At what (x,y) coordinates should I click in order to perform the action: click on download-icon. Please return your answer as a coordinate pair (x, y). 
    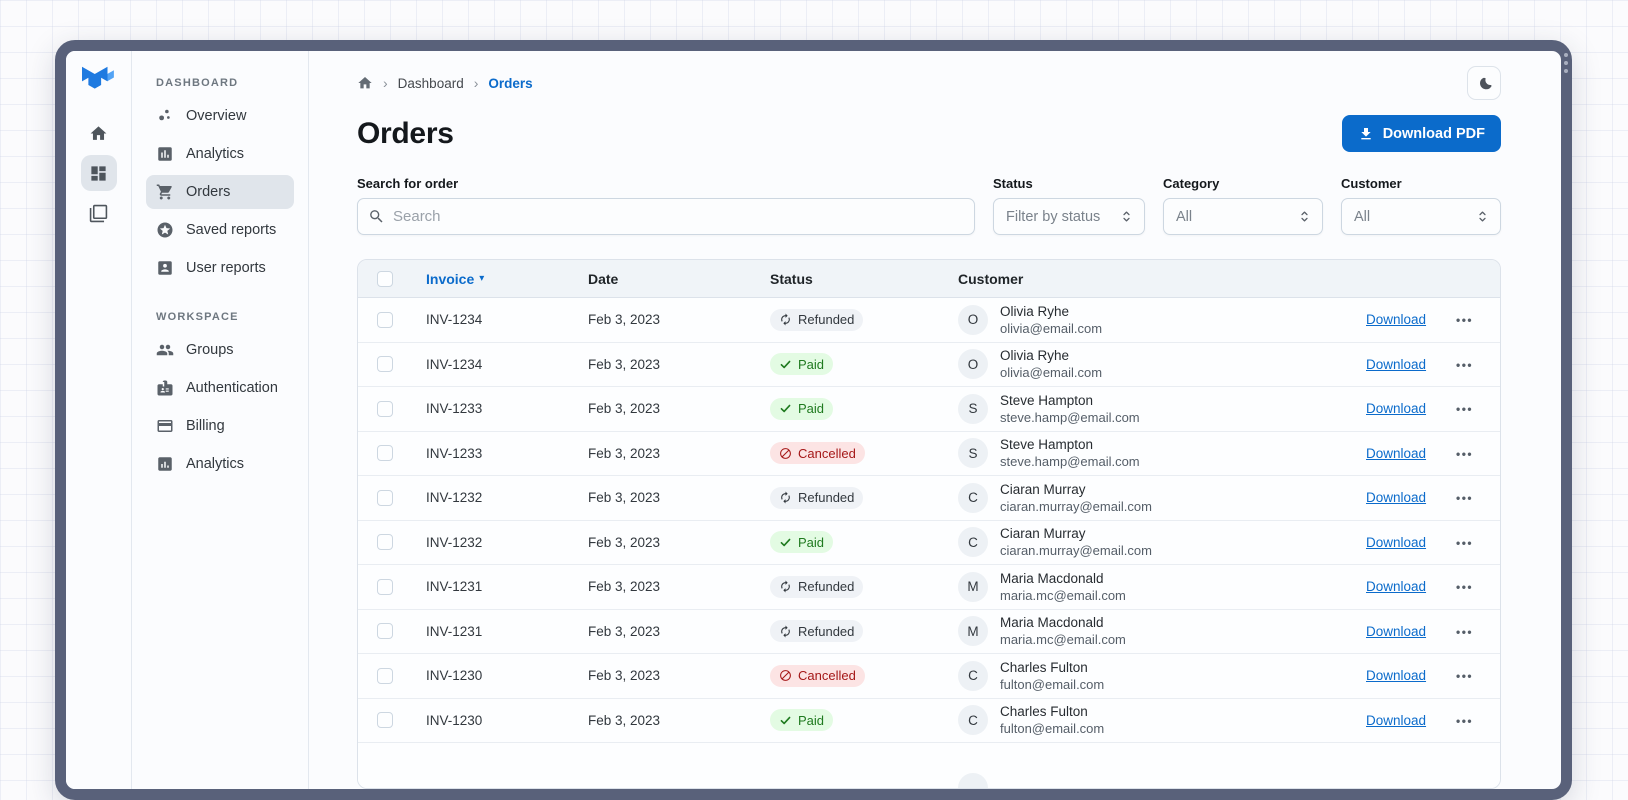
    Looking at the image, I should click on (1366, 133).